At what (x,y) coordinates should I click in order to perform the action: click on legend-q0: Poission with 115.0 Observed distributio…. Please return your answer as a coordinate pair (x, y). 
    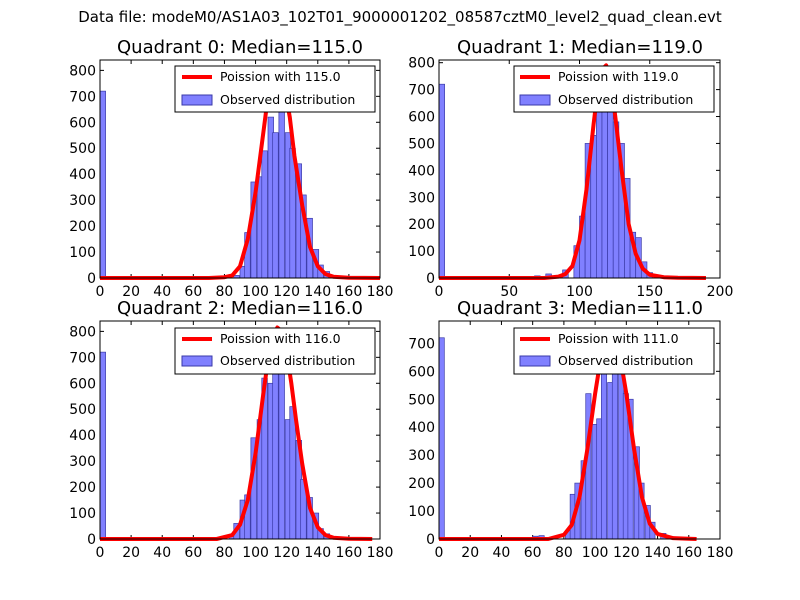
    Looking at the image, I should click on (275, 89).